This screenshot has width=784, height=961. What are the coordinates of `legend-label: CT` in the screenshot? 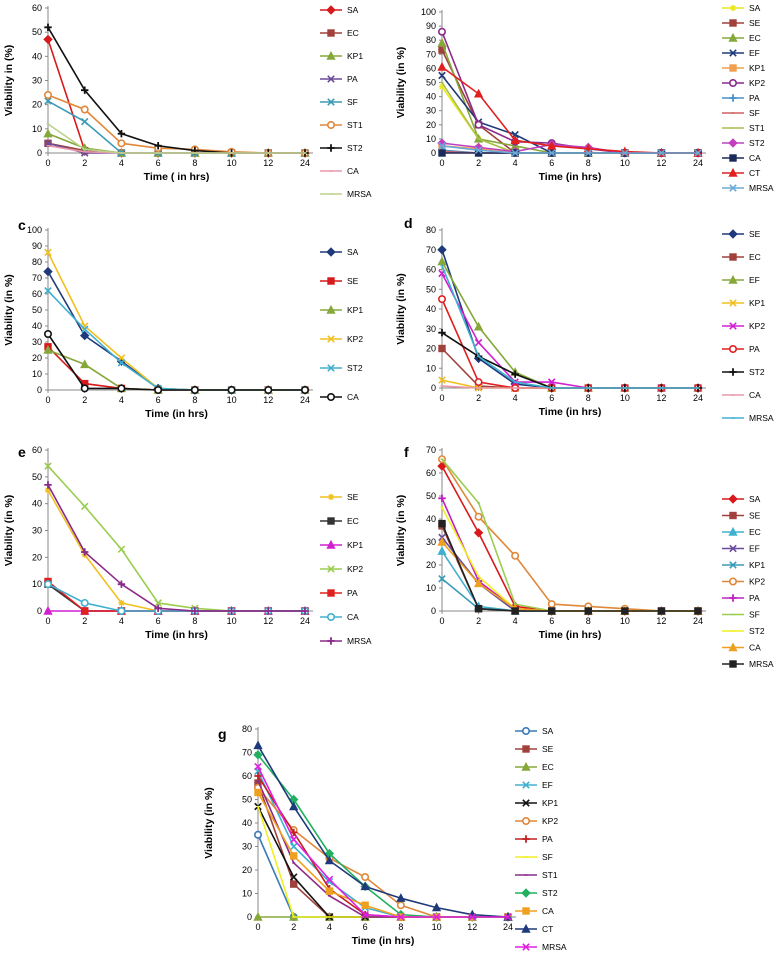 It's located at (754, 173).